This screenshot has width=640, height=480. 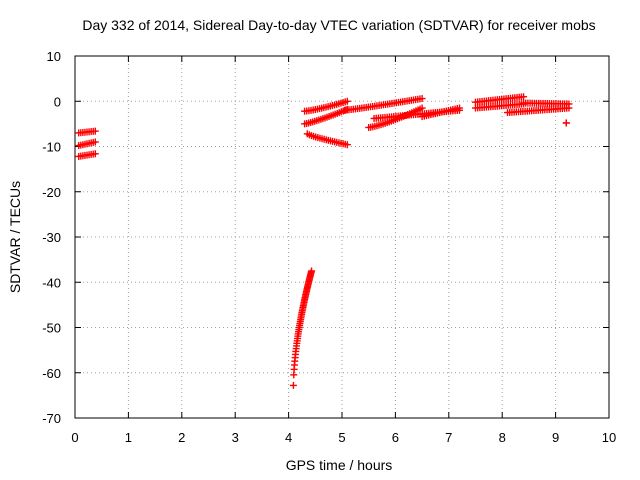 I want to click on x-tick-label: 2, so click(x=181, y=437).